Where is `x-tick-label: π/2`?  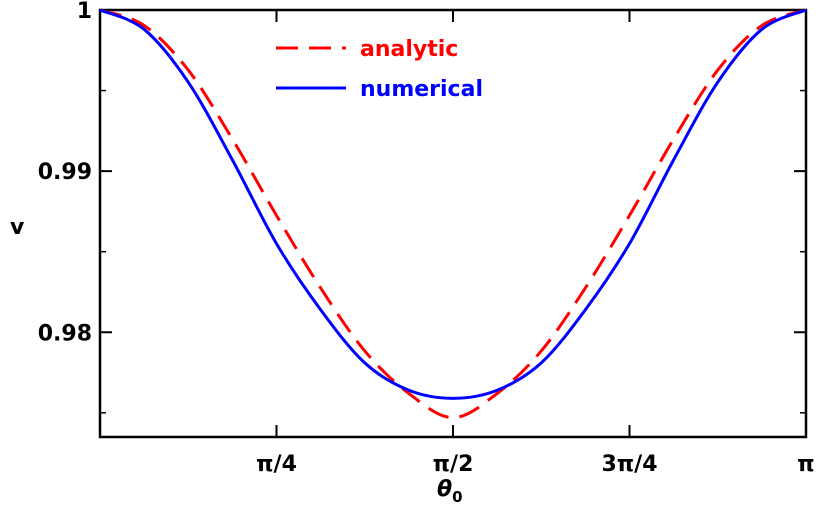 x-tick-label: π/2 is located at coordinates (453, 464).